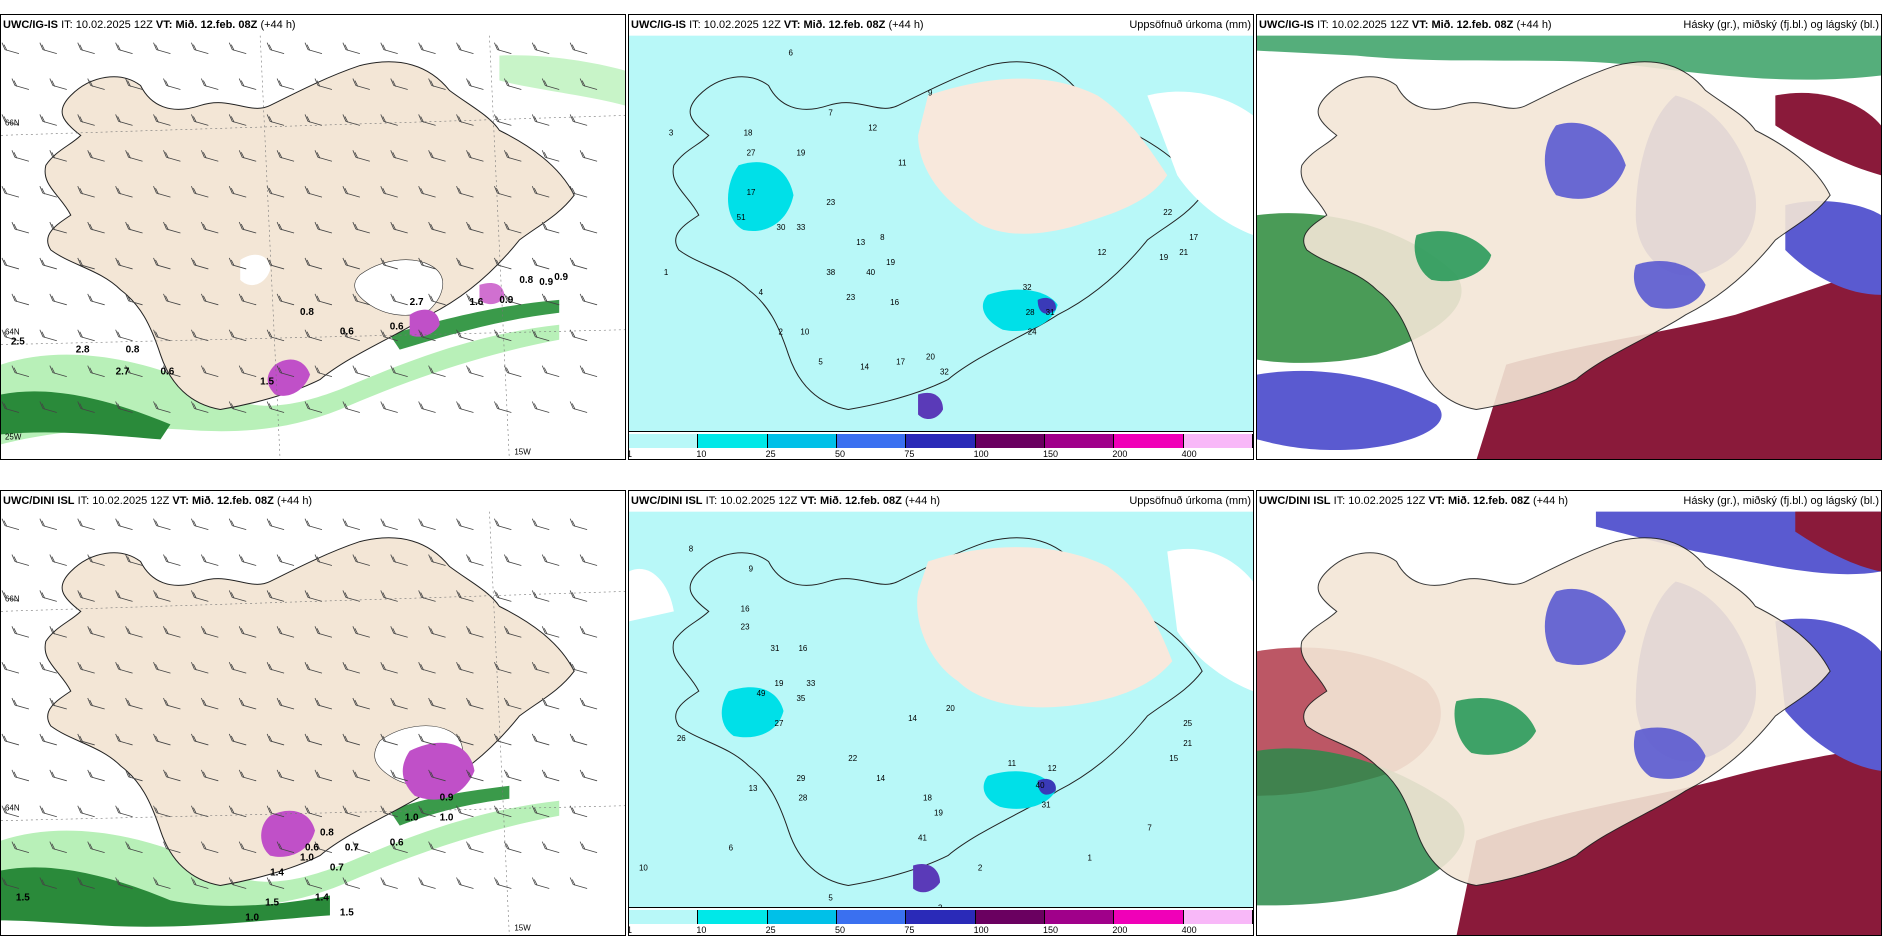 This screenshot has height=950, width=1900. What do you see at coordinates (1101, 252) in the screenshot?
I see `map-value-label: 12` at bounding box center [1101, 252].